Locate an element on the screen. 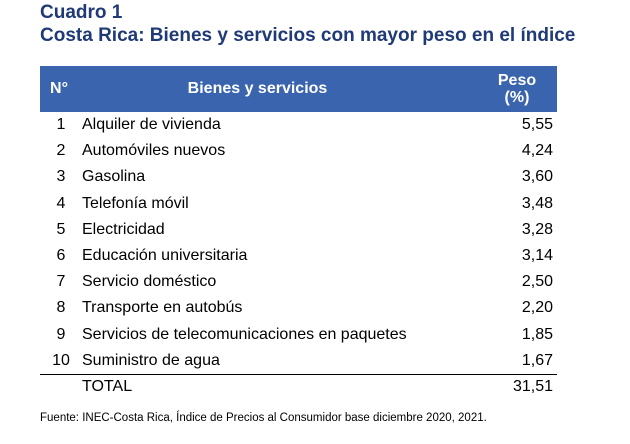 The image size is (630, 444). row-weight: 3,28 is located at coordinates (537, 229).